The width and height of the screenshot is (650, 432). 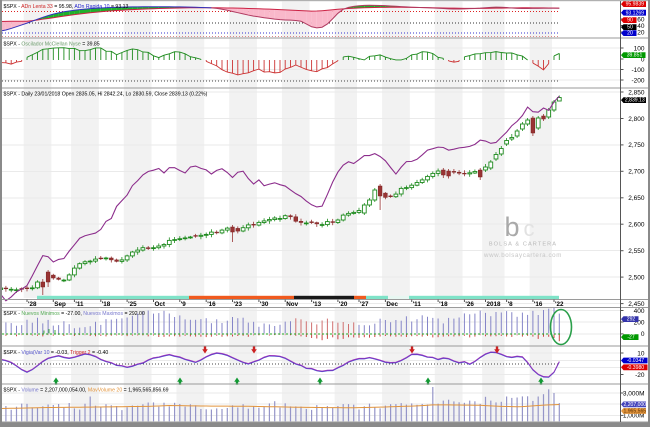 What do you see at coordinates (636, 119) in the screenshot?
I see `svg-text: 2,800` at bounding box center [636, 119].